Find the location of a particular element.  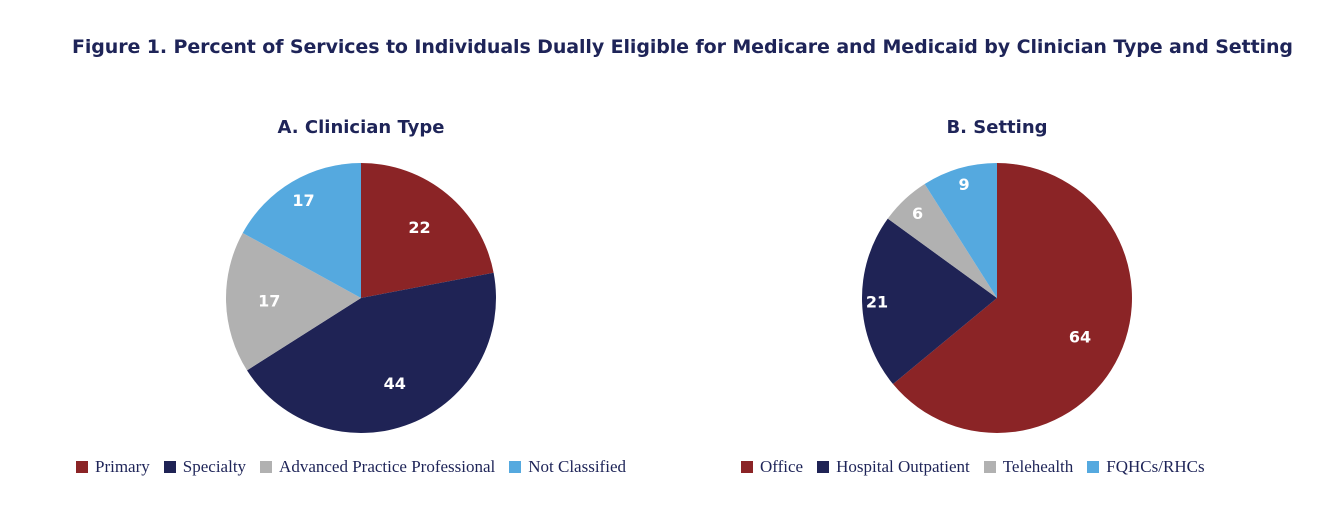

pie-label-office: 64 is located at coordinates (1080, 337).